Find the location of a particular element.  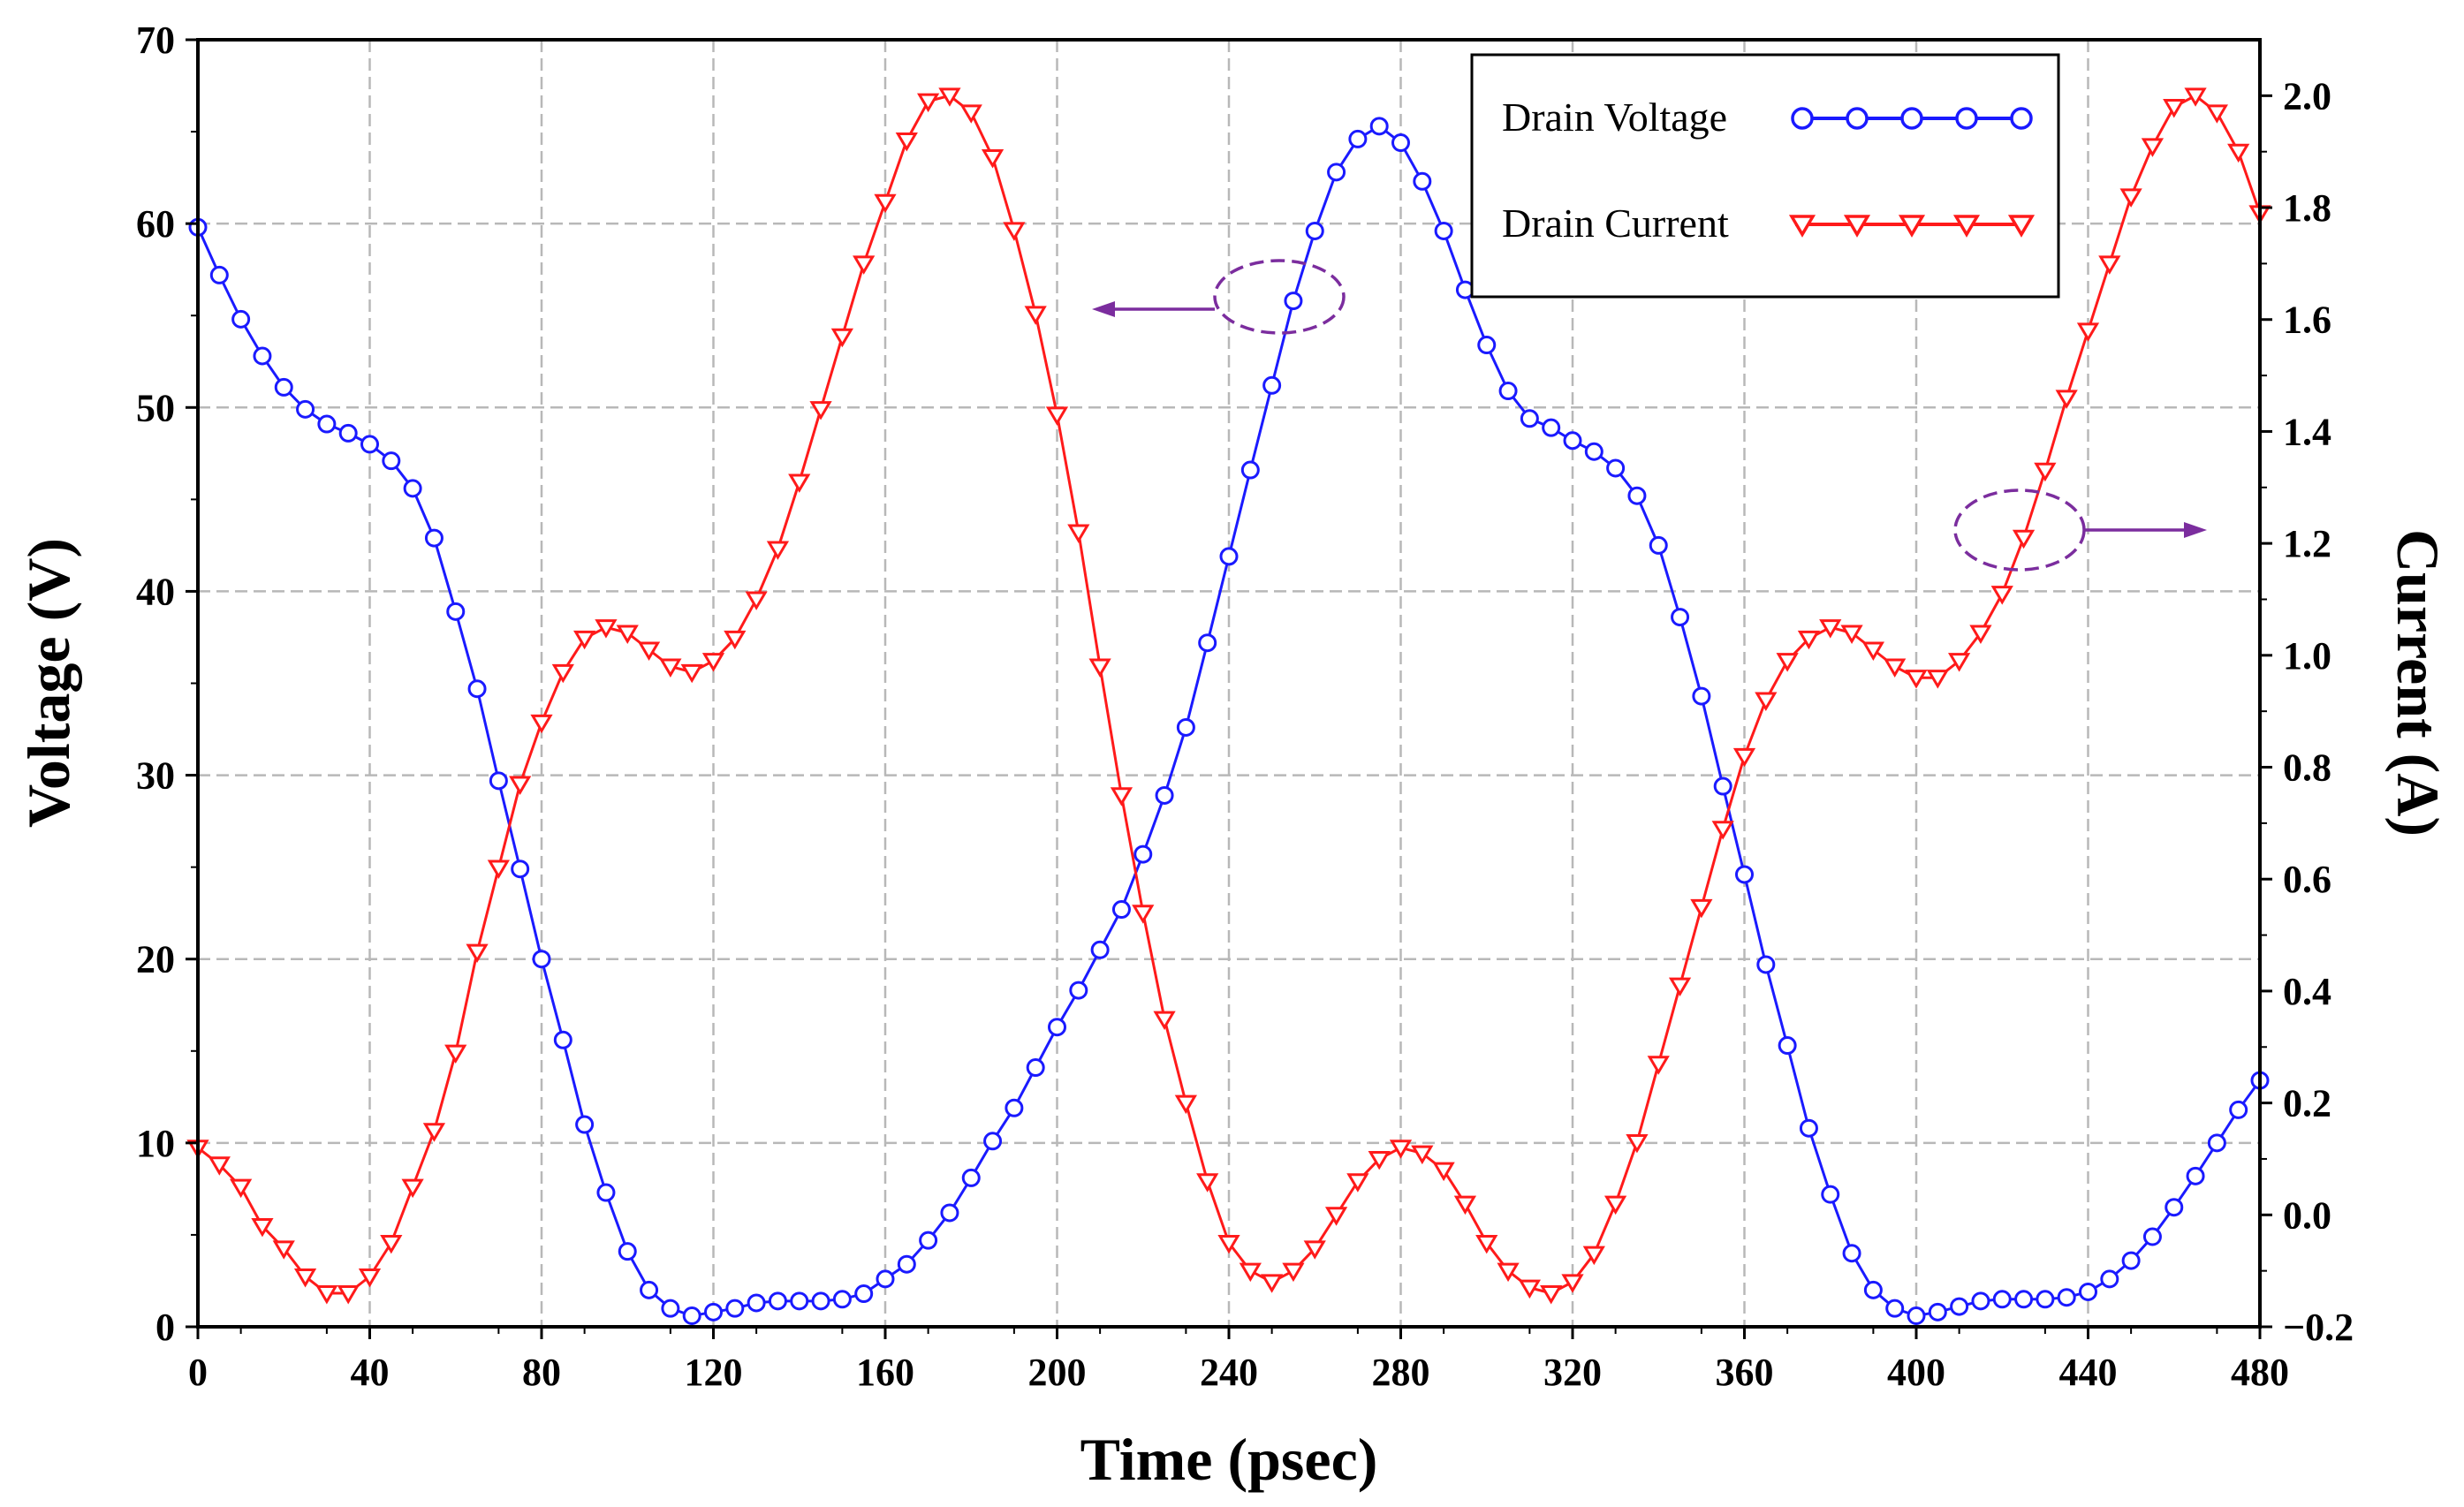

annotation-current-axis-pointer is located at coordinates (2080, 530).